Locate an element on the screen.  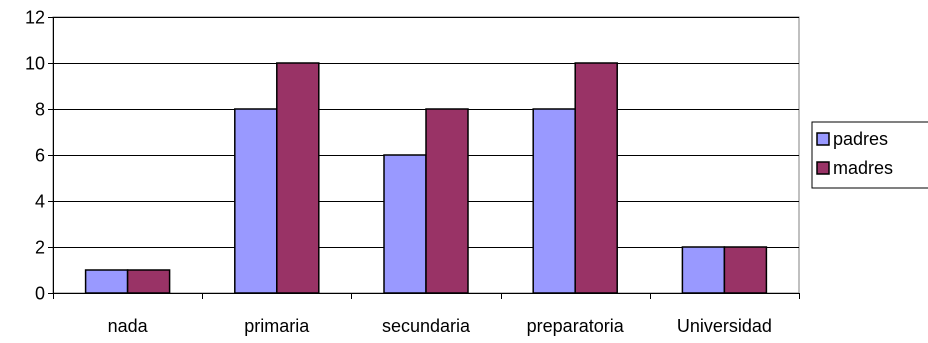
y-tick-label-2: 2 is located at coordinates (40, 248).